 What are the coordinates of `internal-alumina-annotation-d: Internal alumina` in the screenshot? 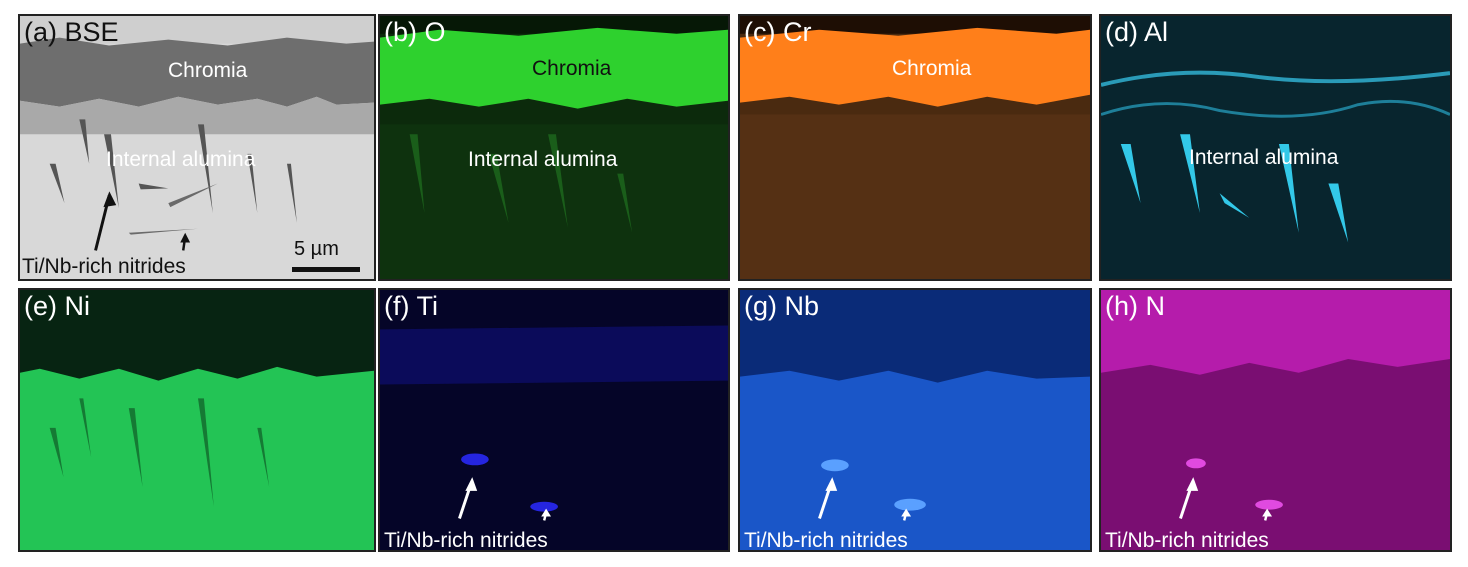 It's located at (1264, 157).